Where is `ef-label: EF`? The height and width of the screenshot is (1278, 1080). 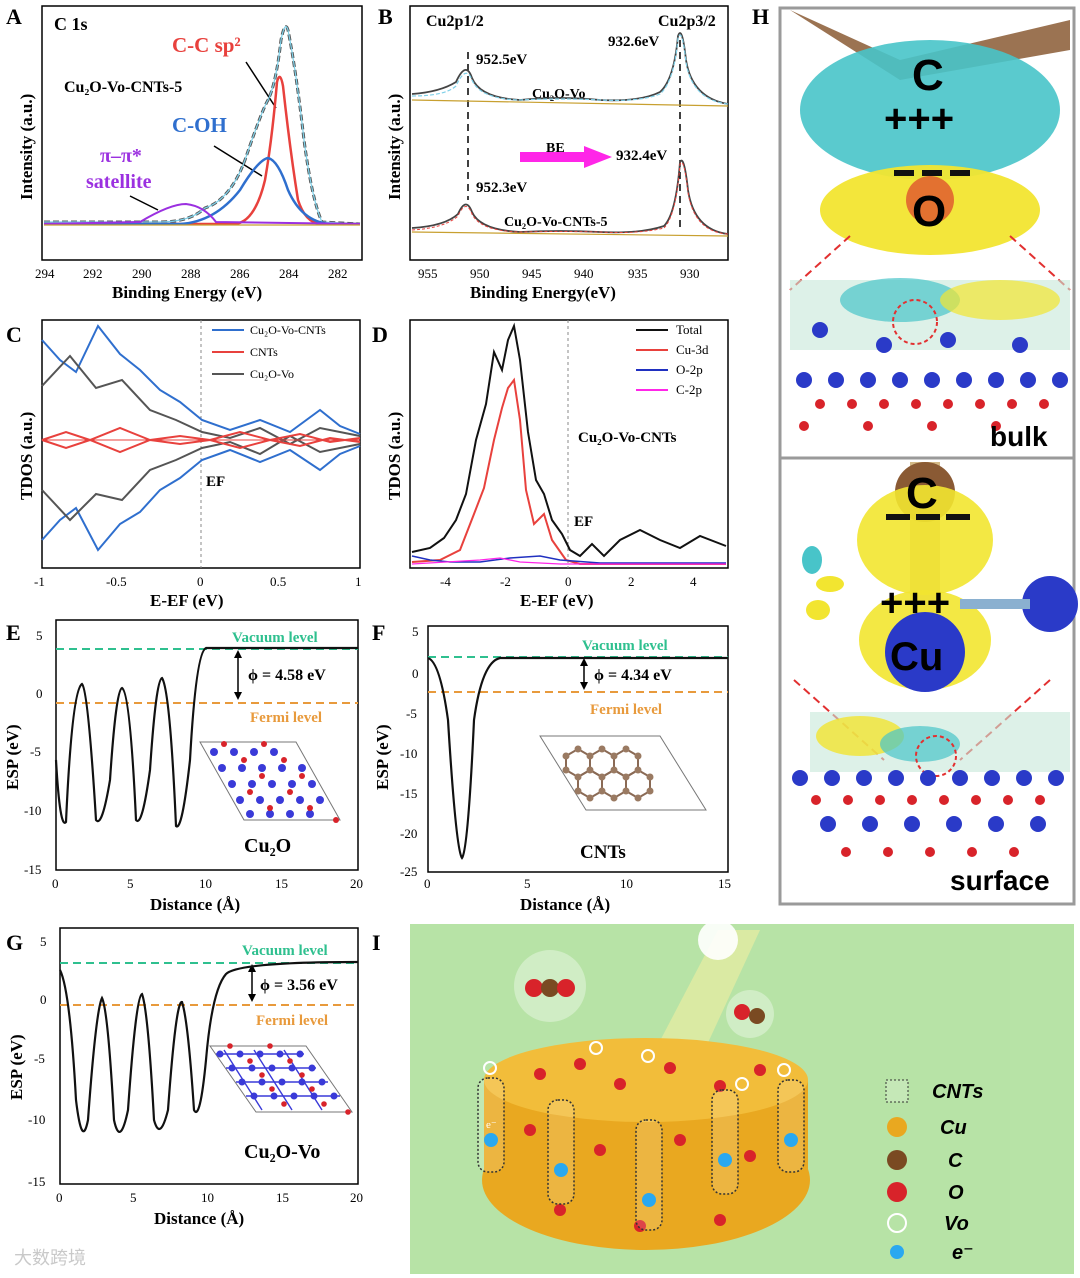
ef-label: EF is located at coordinates (583, 522).